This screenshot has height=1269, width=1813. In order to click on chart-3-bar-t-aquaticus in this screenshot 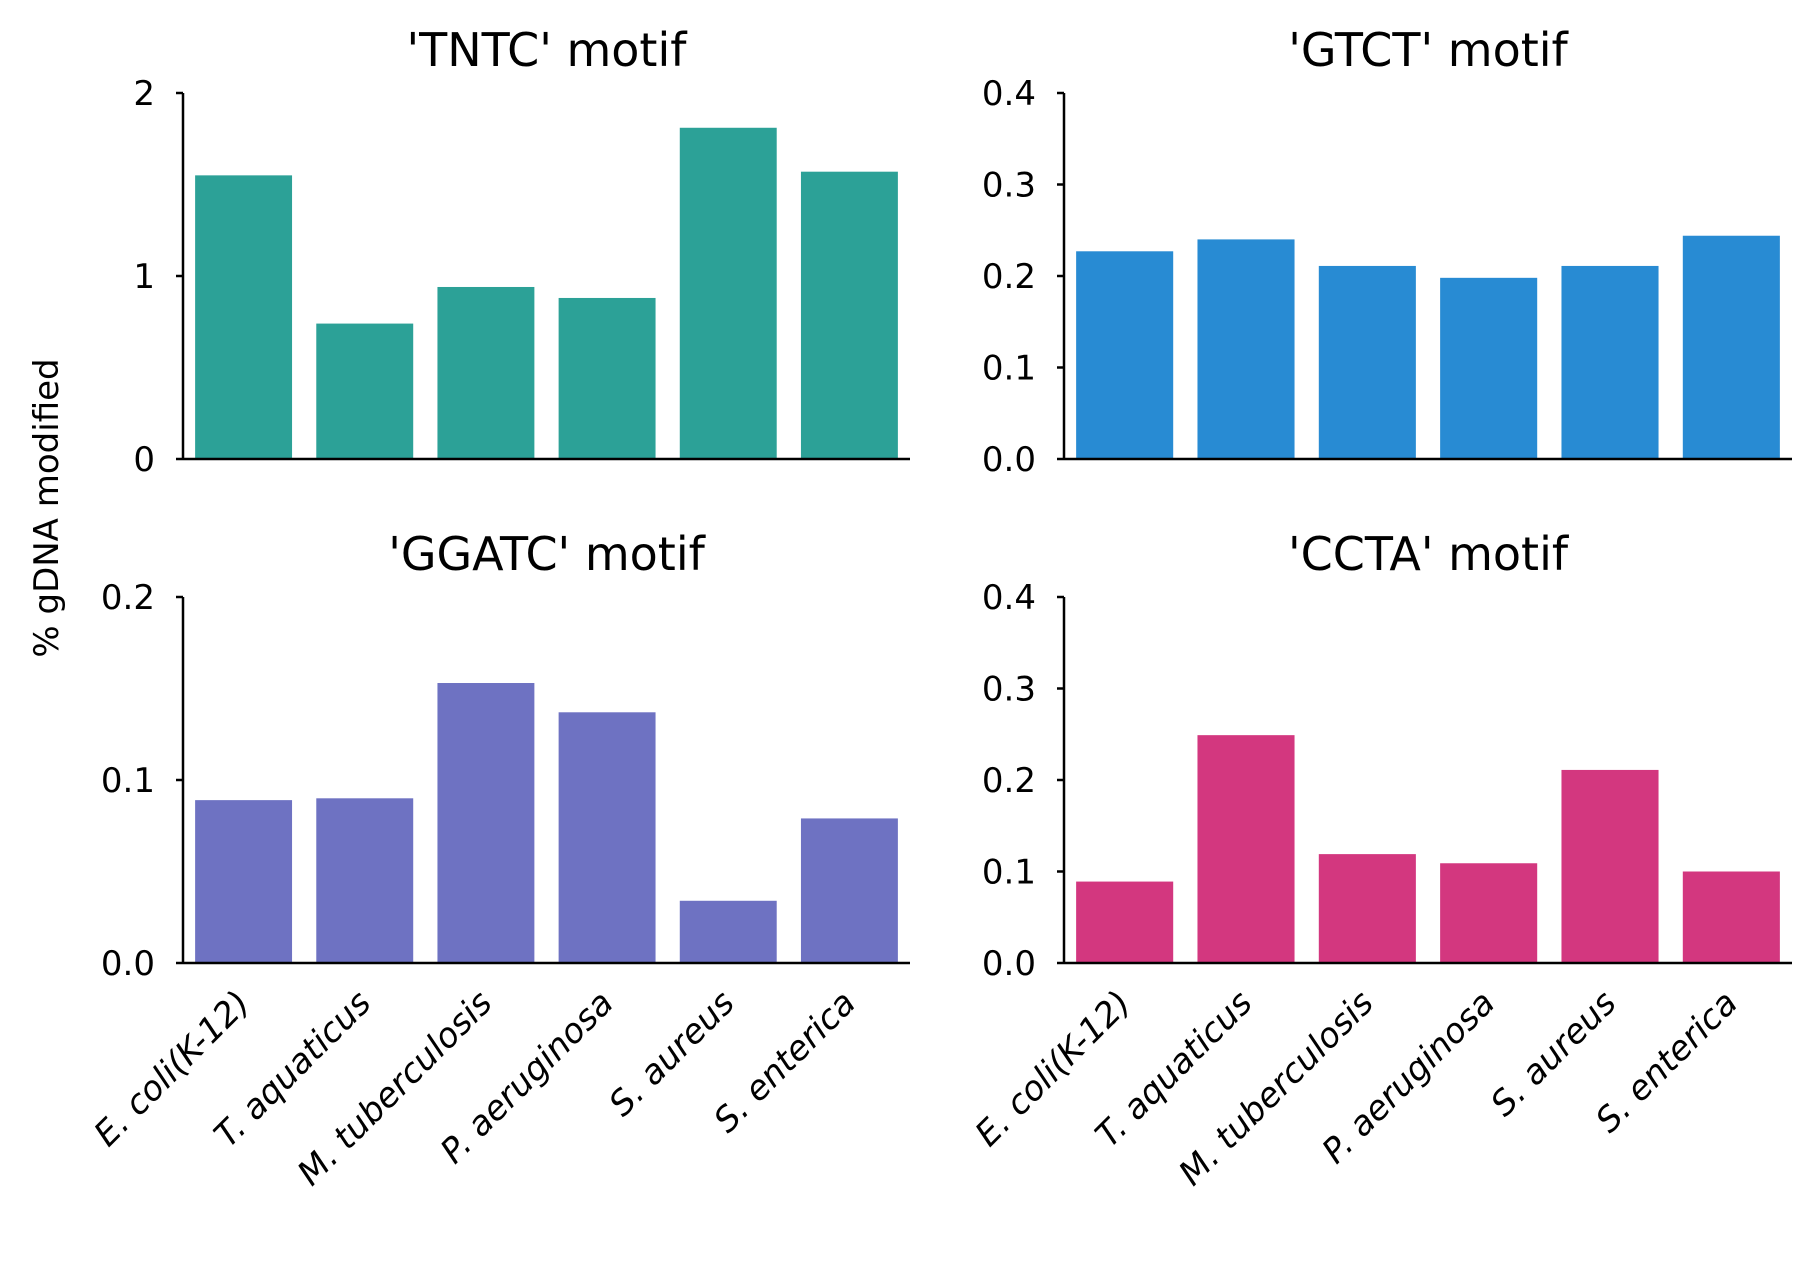, I will do `click(365, 880)`.